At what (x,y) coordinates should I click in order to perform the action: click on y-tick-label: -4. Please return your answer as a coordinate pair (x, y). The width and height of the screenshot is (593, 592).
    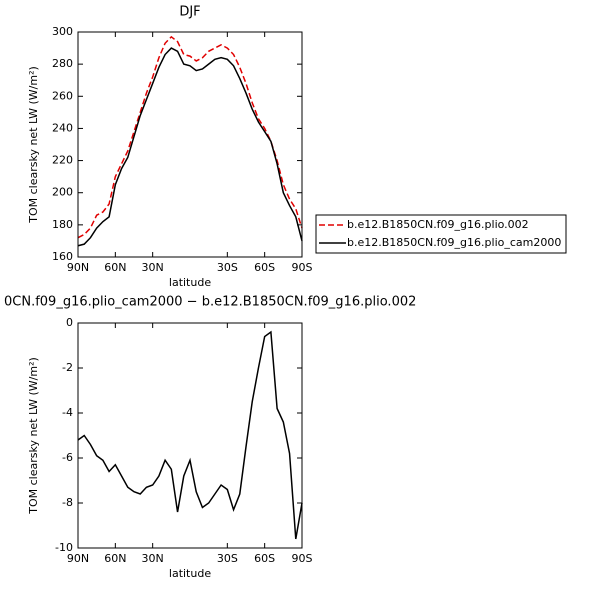
    Looking at the image, I should click on (67, 412).